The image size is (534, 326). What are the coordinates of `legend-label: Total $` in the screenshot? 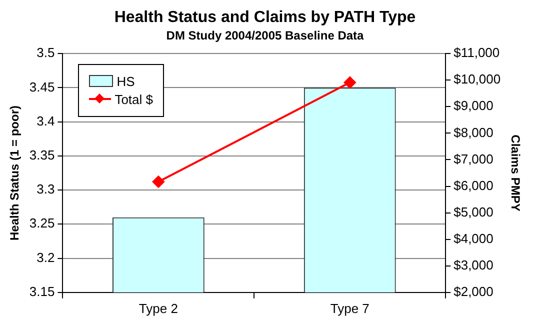 It's located at (133, 99).